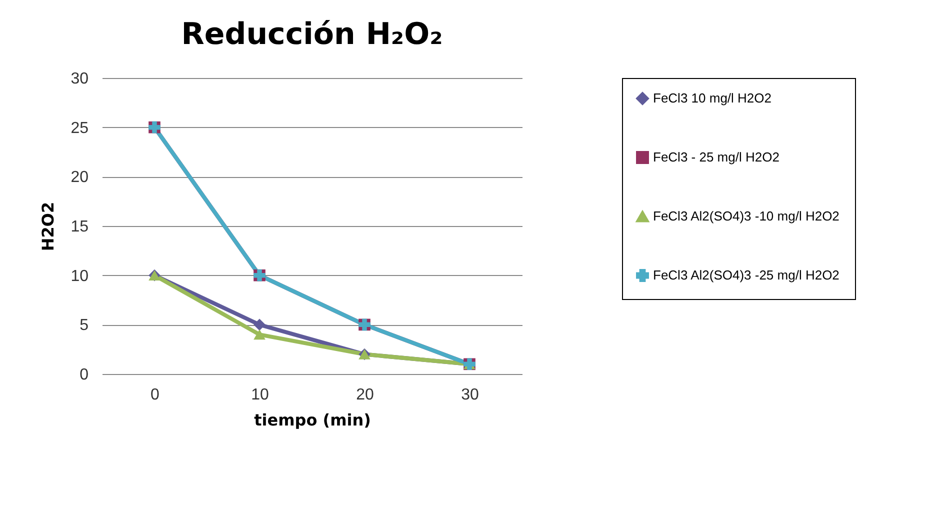  I want to click on chart-title: Reducción H₂O₂, so click(312, 34).